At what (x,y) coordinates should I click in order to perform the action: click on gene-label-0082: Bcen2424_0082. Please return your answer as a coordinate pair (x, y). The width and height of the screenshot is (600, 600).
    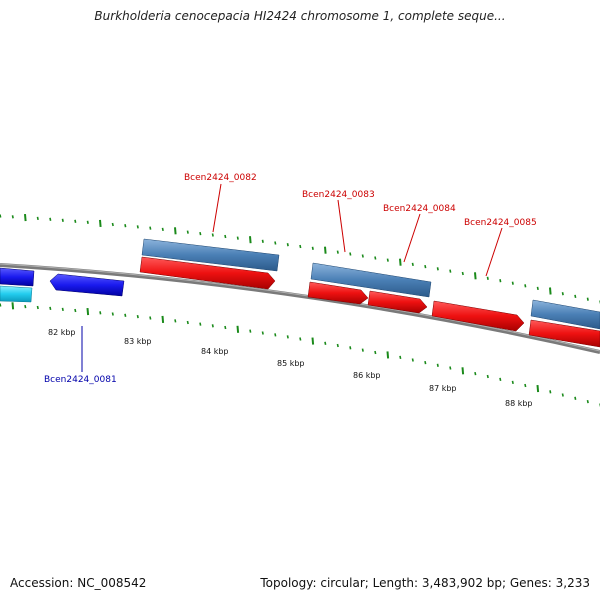
    Looking at the image, I should click on (220, 178).